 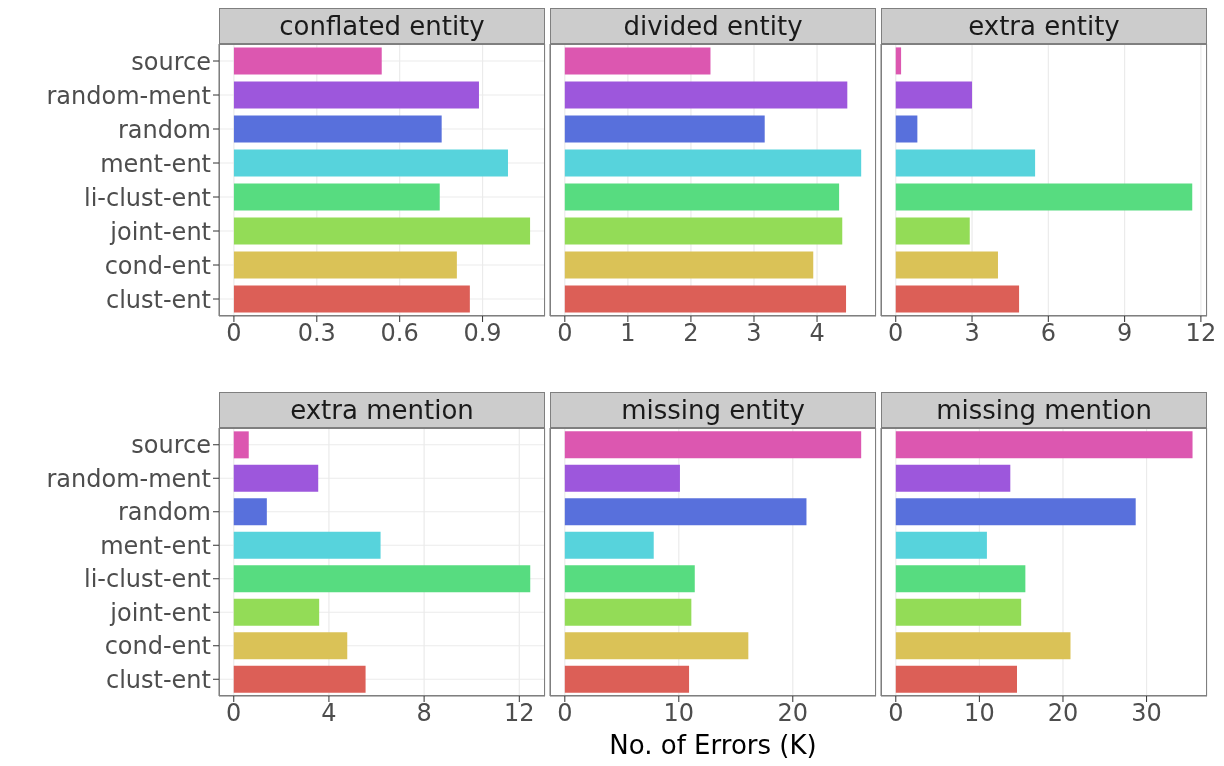 I want to click on x-axis-title: No. of Errors (K), so click(x=713, y=745).